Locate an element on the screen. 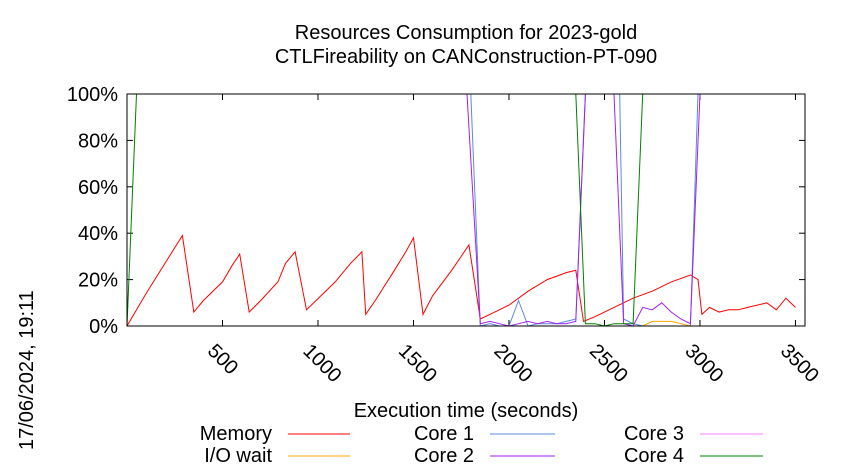  x-tick-label: 500 is located at coordinates (222, 359).